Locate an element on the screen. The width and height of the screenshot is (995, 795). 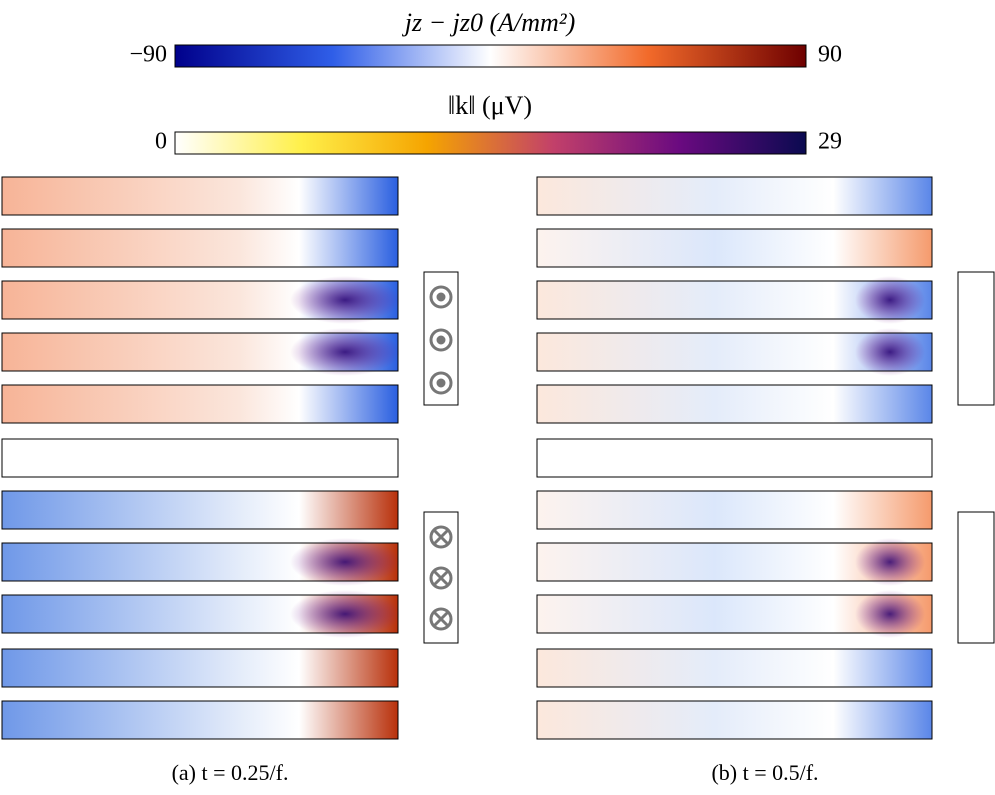
colorbar-tick-label: 29 is located at coordinates (830, 142).